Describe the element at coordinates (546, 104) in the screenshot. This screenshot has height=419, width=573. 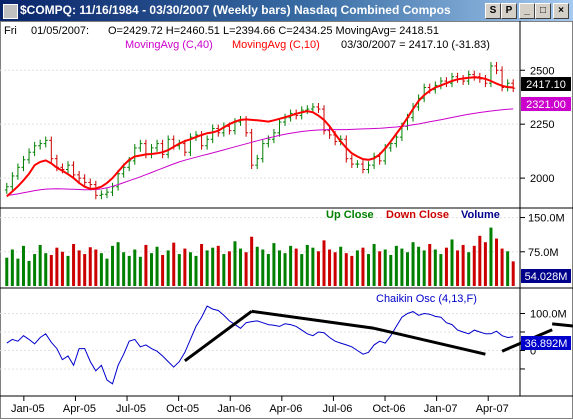
I see `ma40-badge` at that location.